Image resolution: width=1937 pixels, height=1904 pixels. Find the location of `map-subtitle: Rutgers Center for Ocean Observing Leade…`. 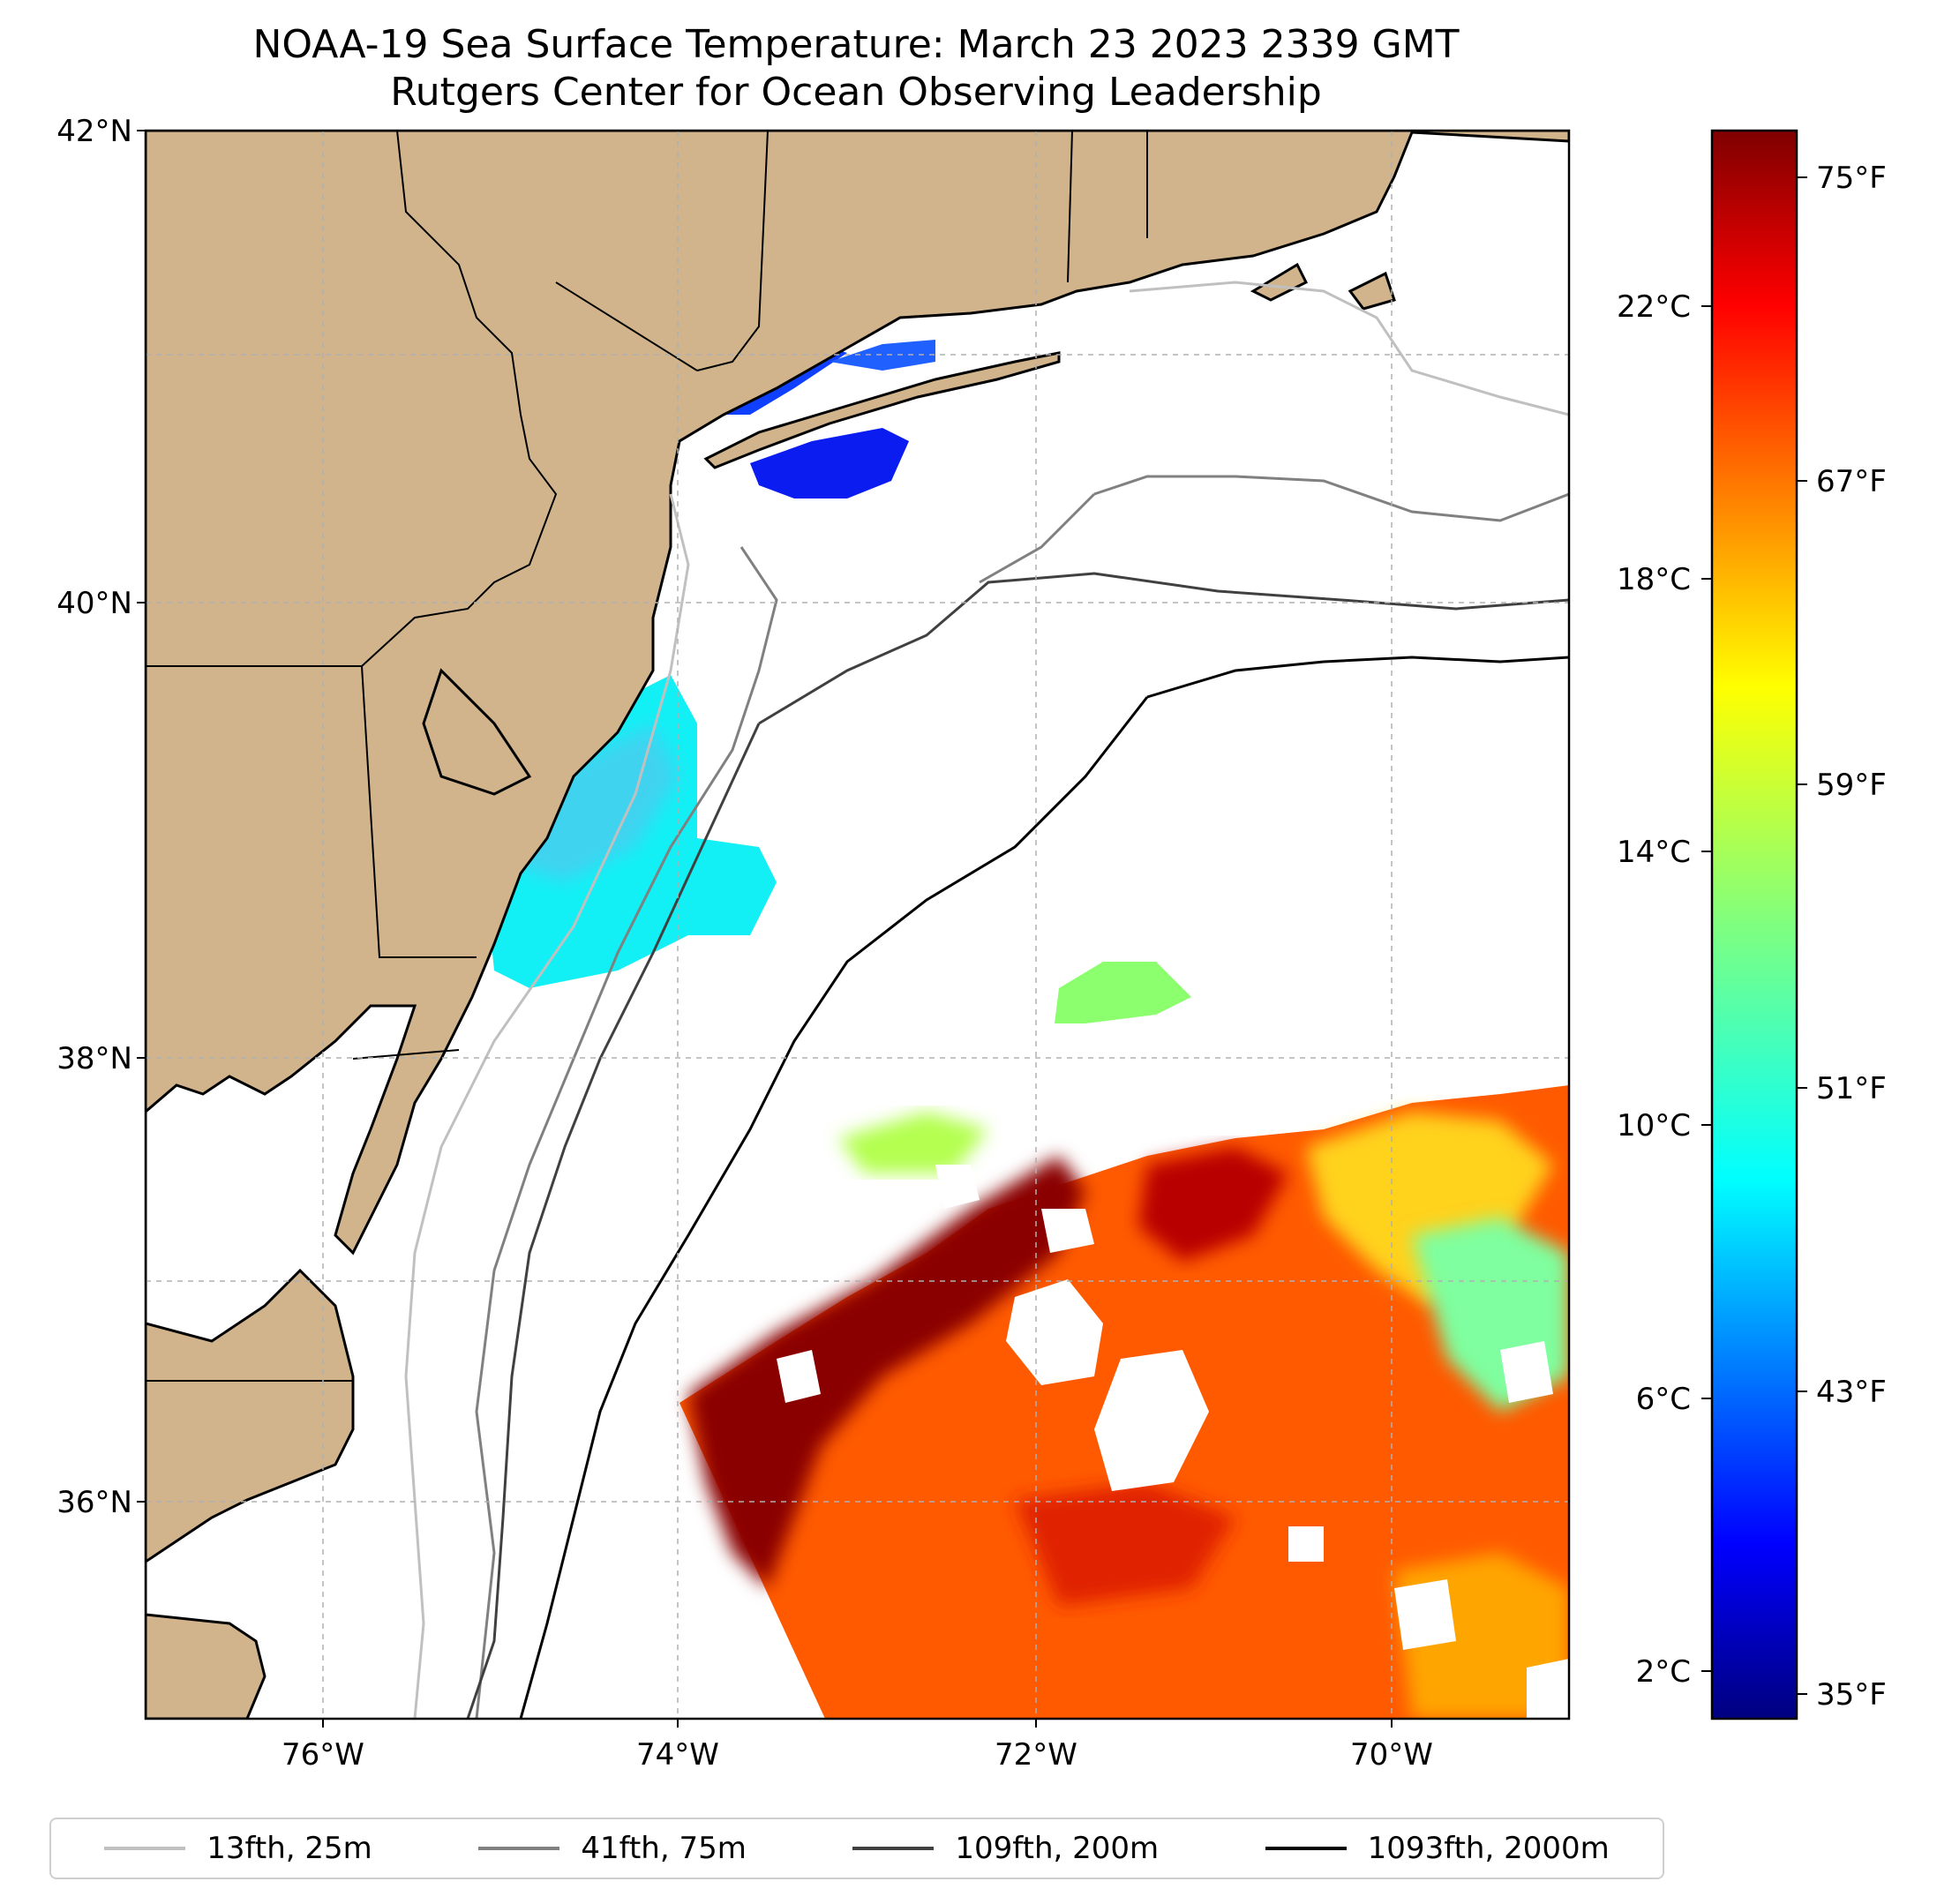

map-subtitle: Rutgers Center for Ocean Observing Leade… is located at coordinates (856, 92).